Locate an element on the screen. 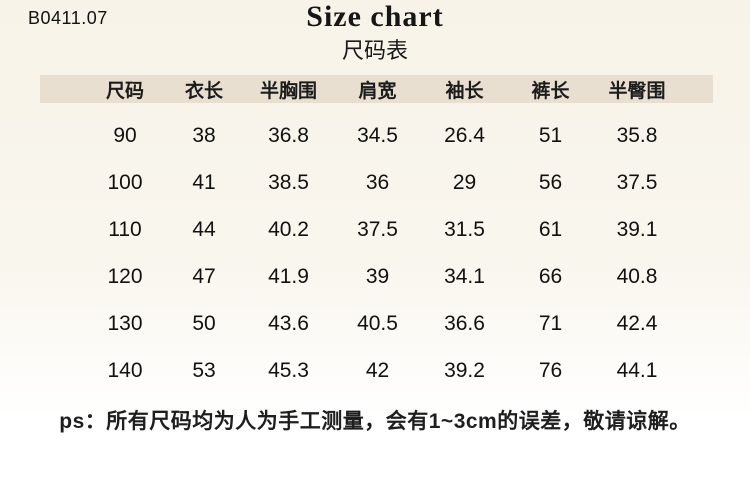 The height and width of the screenshot is (477, 750). measurement-cell: 76 is located at coordinates (550, 370).